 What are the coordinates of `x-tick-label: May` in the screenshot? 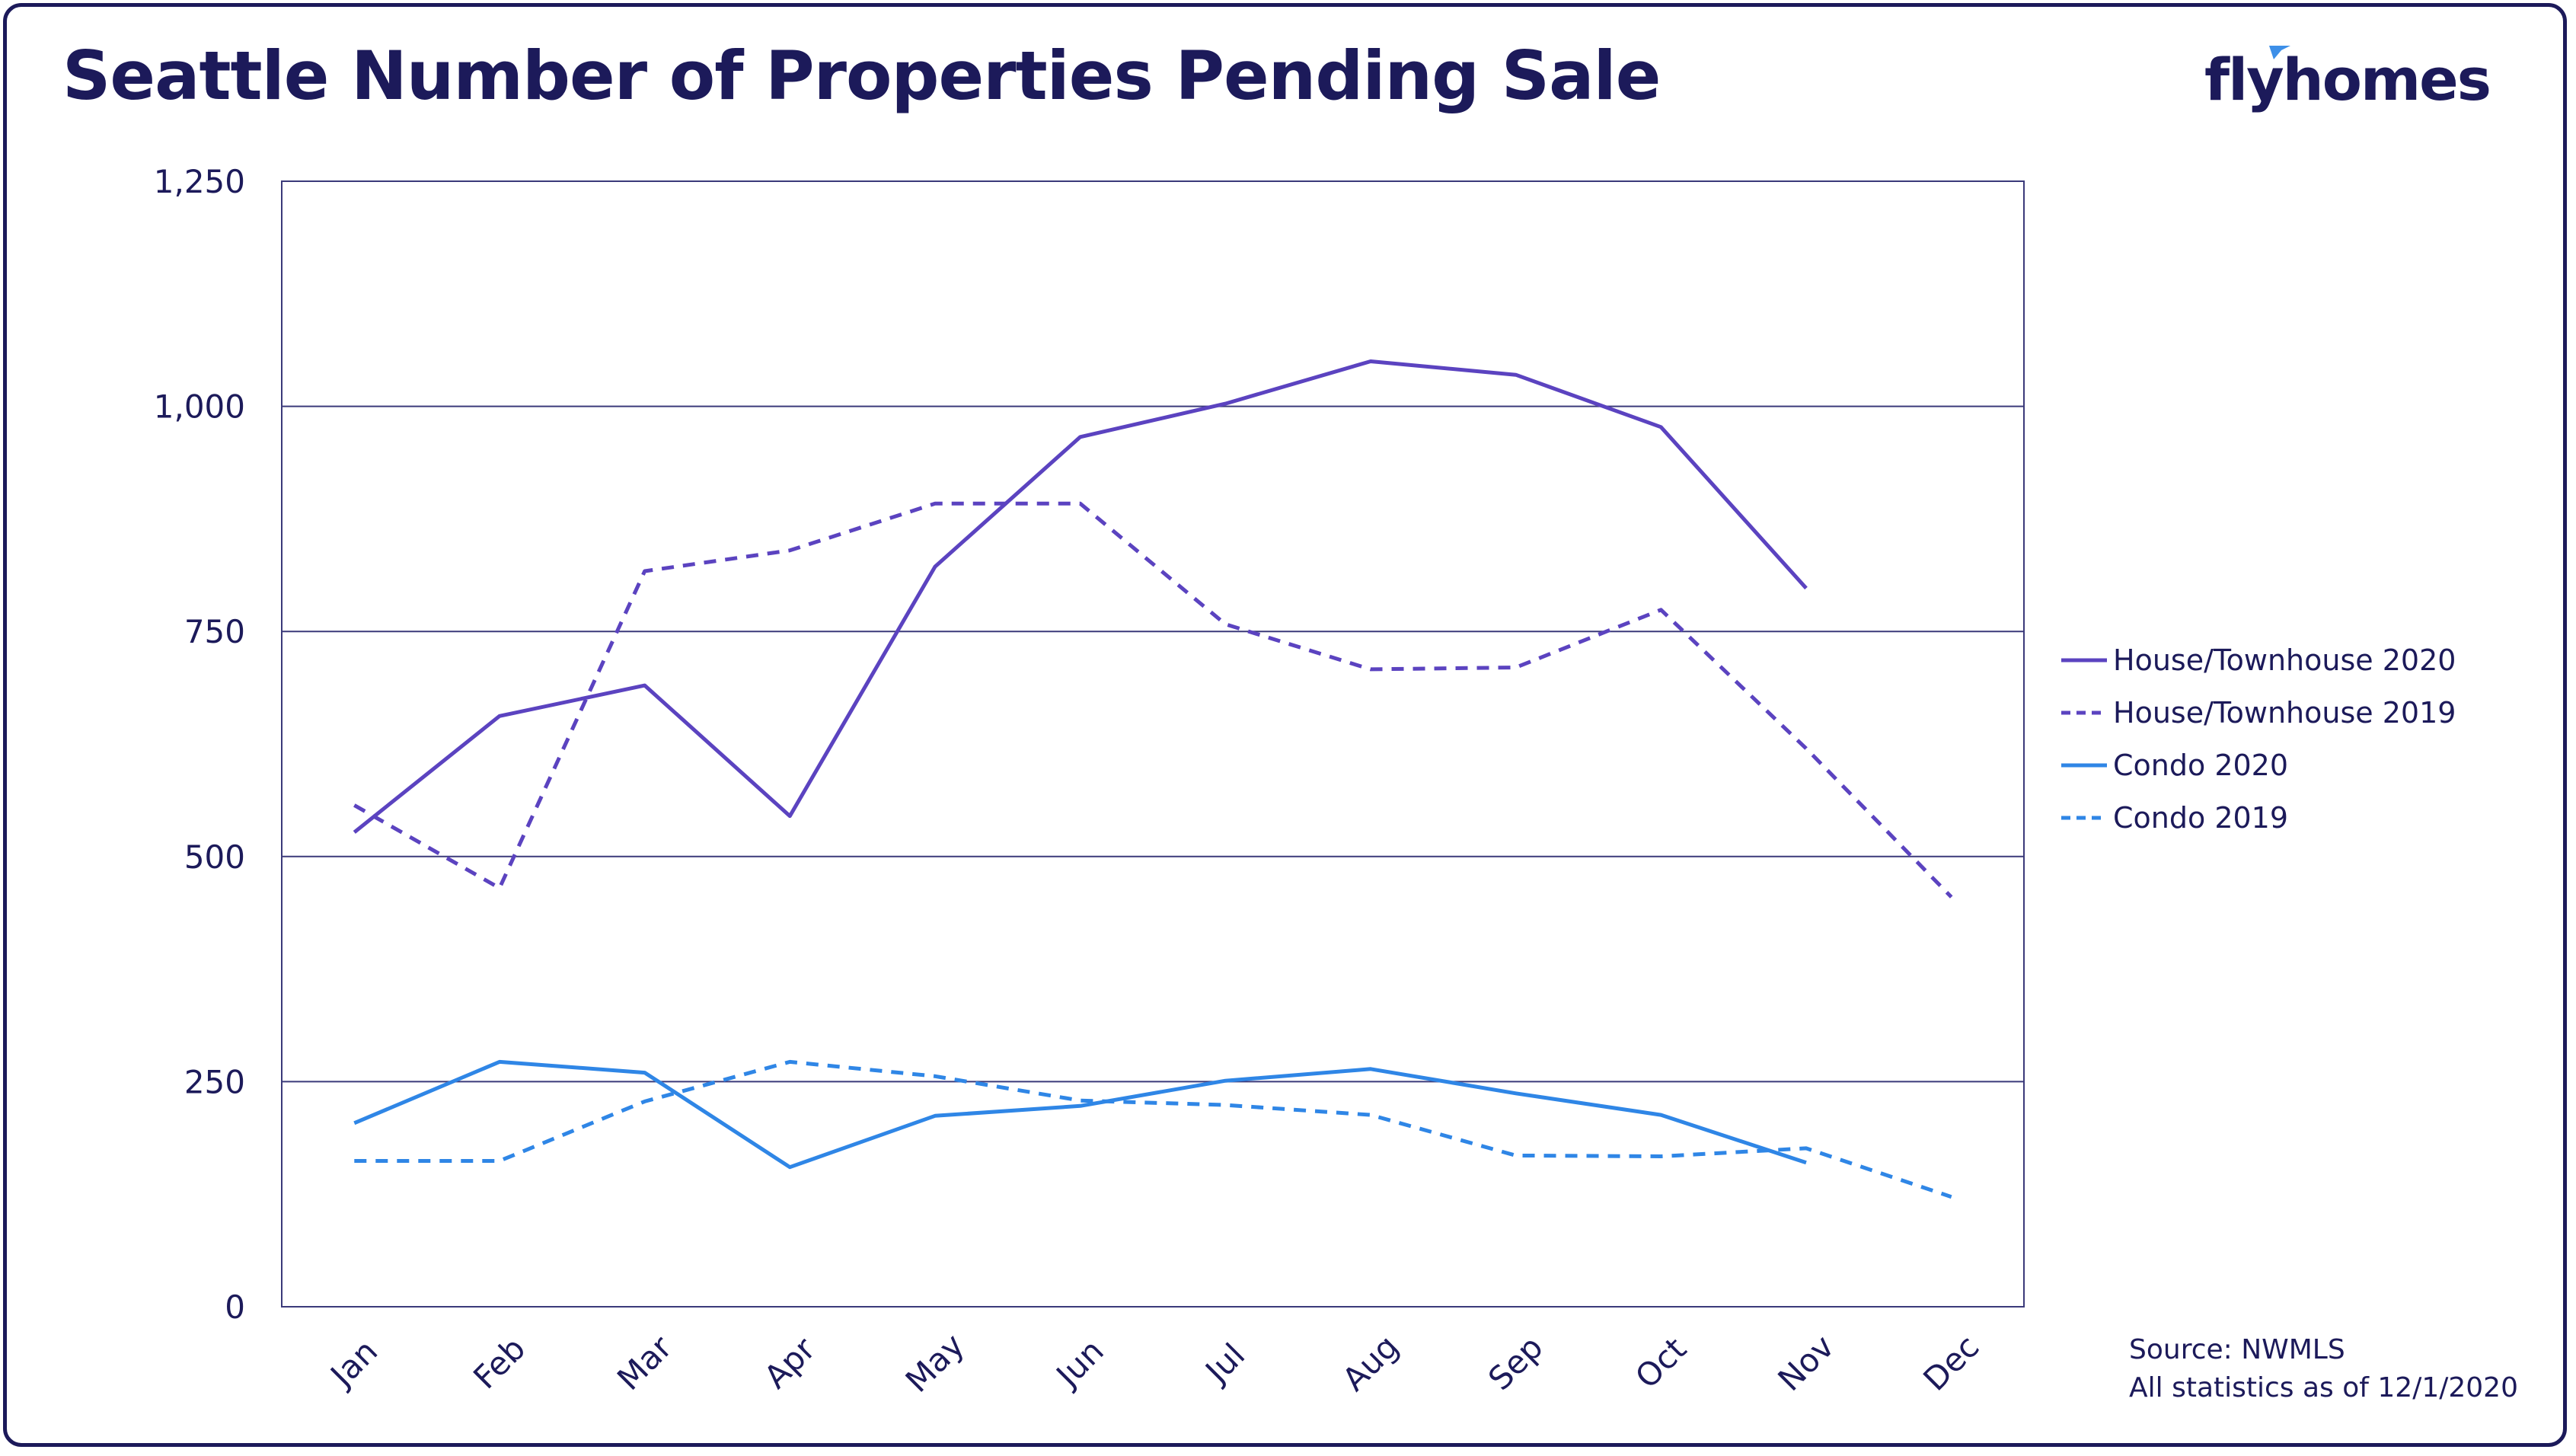 It's located at (935, 1363).